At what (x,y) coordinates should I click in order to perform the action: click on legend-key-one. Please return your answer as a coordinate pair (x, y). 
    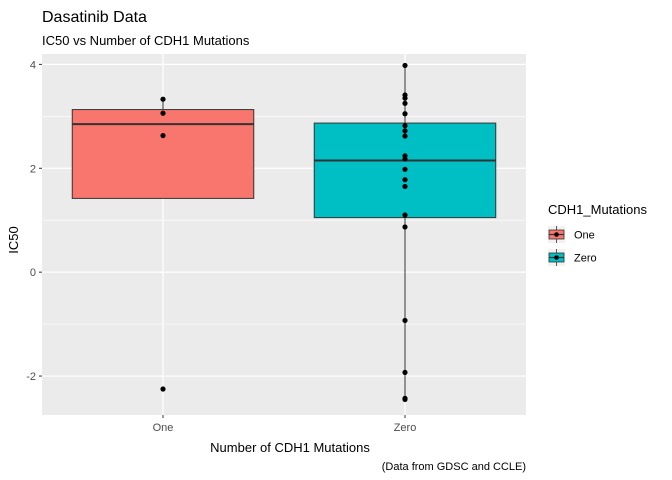
    Looking at the image, I should click on (556, 234).